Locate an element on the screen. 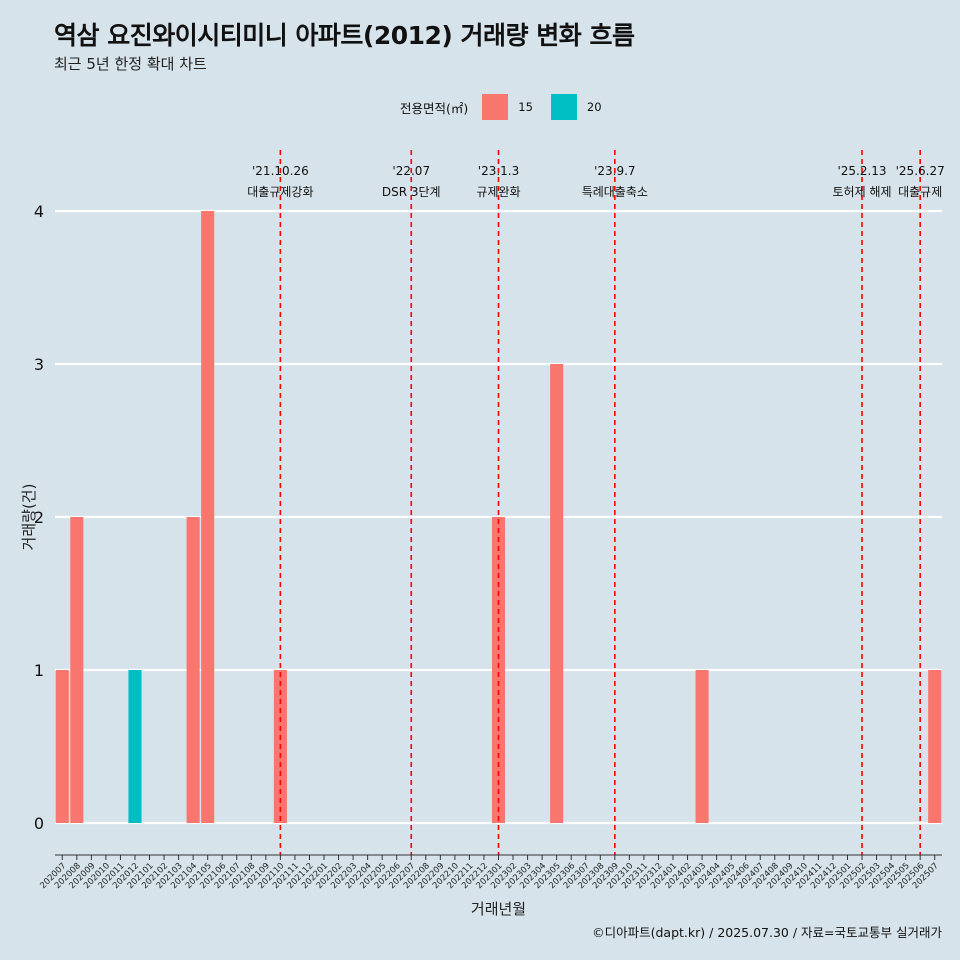 The height and width of the screenshot is (960, 960). legend: 전용면적(㎡) 15 20 is located at coordinates (510, 107).